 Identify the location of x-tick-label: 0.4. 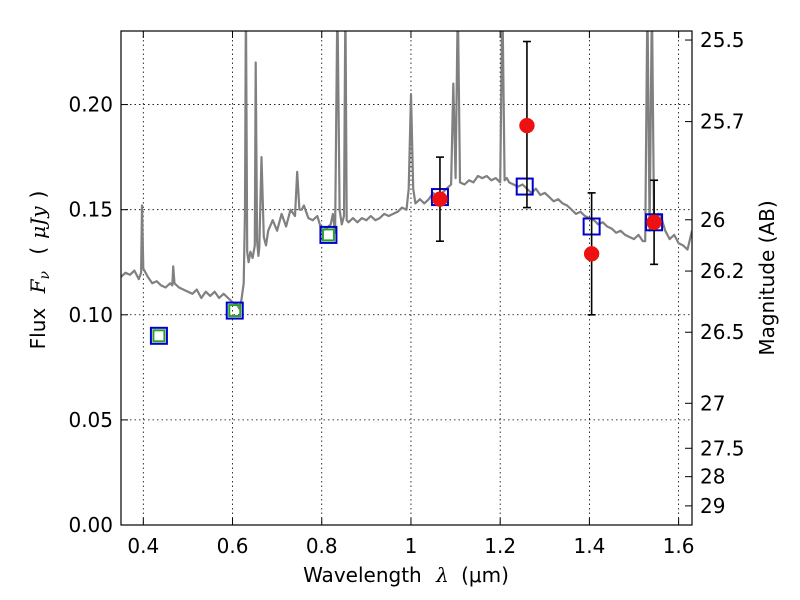
(143, 546).